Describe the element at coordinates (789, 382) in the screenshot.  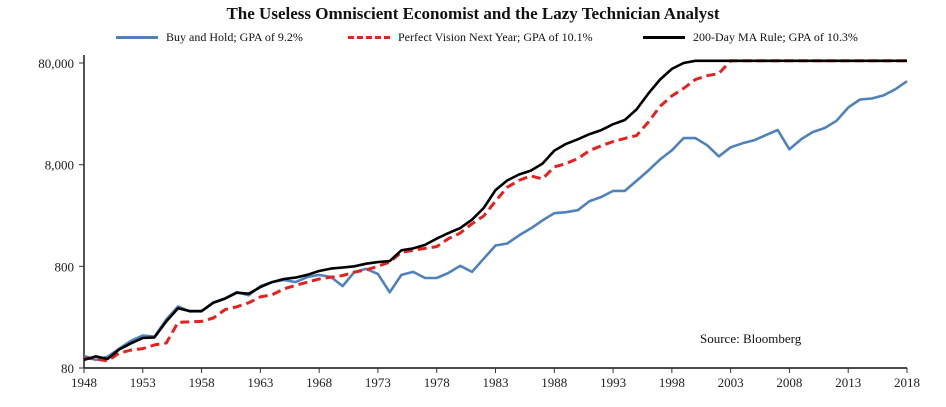
I see `x-tick-label: 2008` at that location.